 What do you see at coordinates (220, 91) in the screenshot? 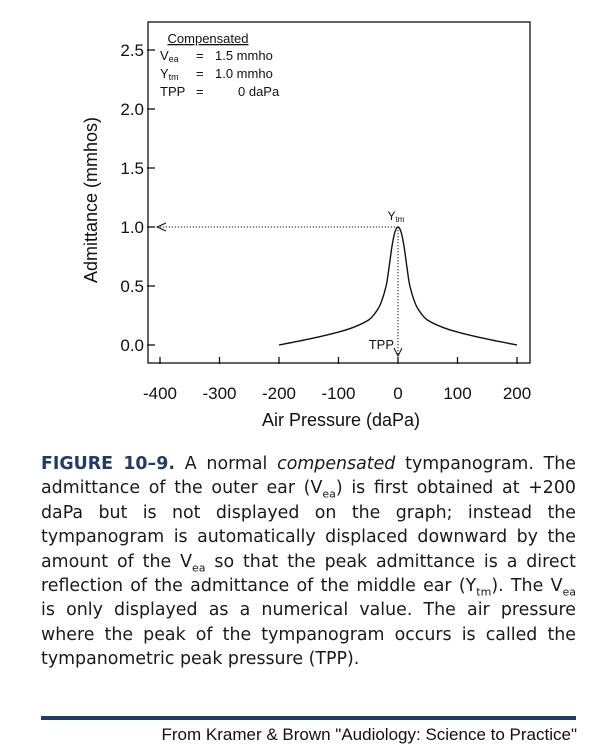
I see `legend-row-tpp: TPP = 0 daPa` at bounding box center [220, 91].